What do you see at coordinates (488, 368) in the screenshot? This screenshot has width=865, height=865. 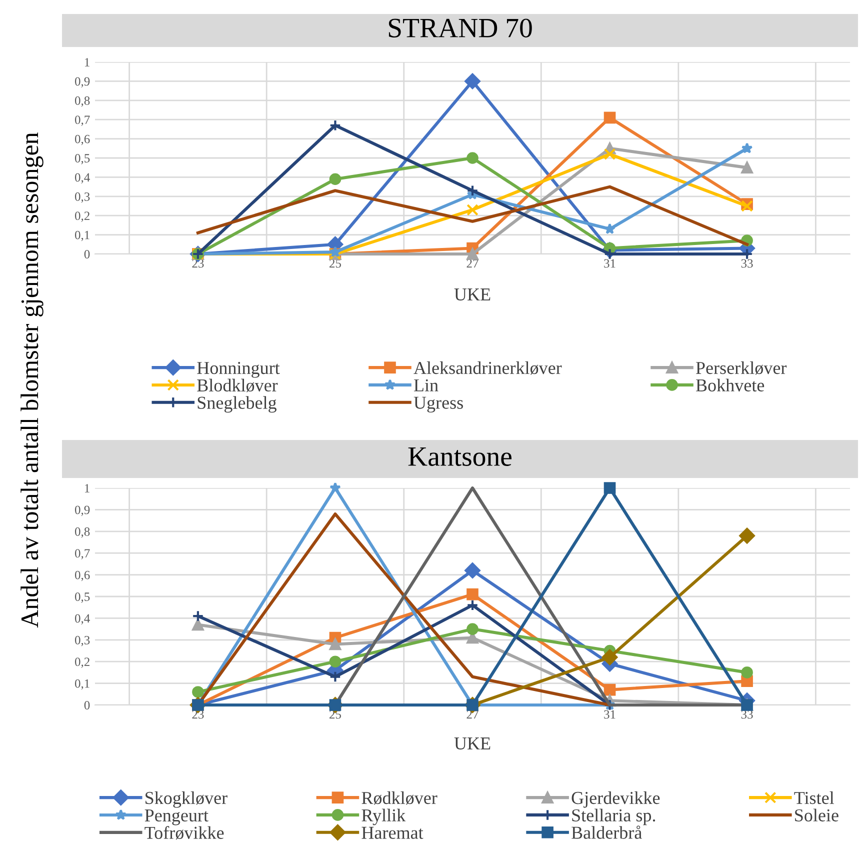 I see `legend-label: Aleksandrinerkløver` at bounding box center [488, 368].